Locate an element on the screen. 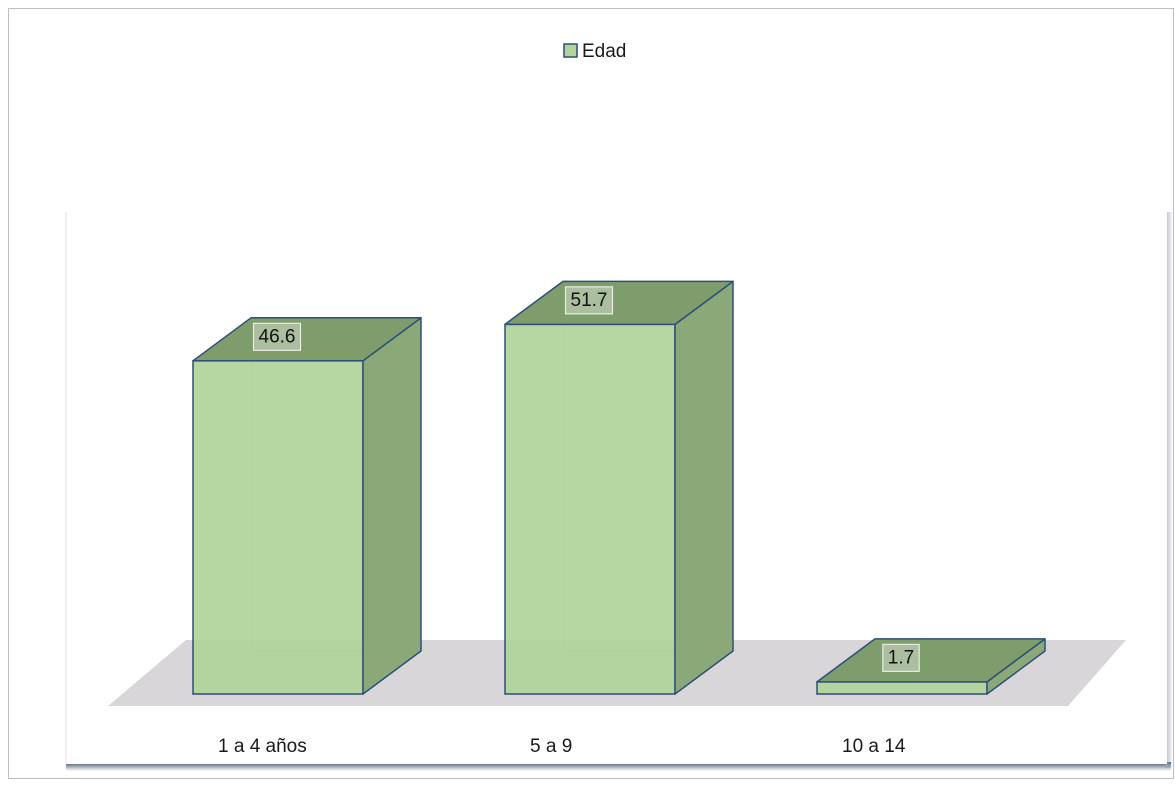 The width and height of the screenshot is (1175, 787). x-tick-label: 1 a 4 años is located at coordinates (262, 746).